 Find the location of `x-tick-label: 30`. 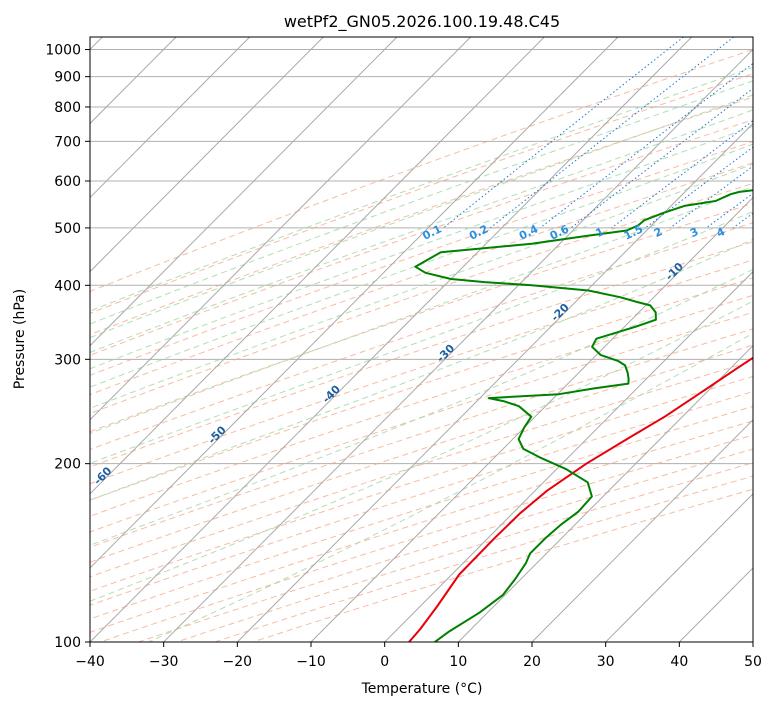

x-tick-label: 30 is located at coordinates (606, 662).